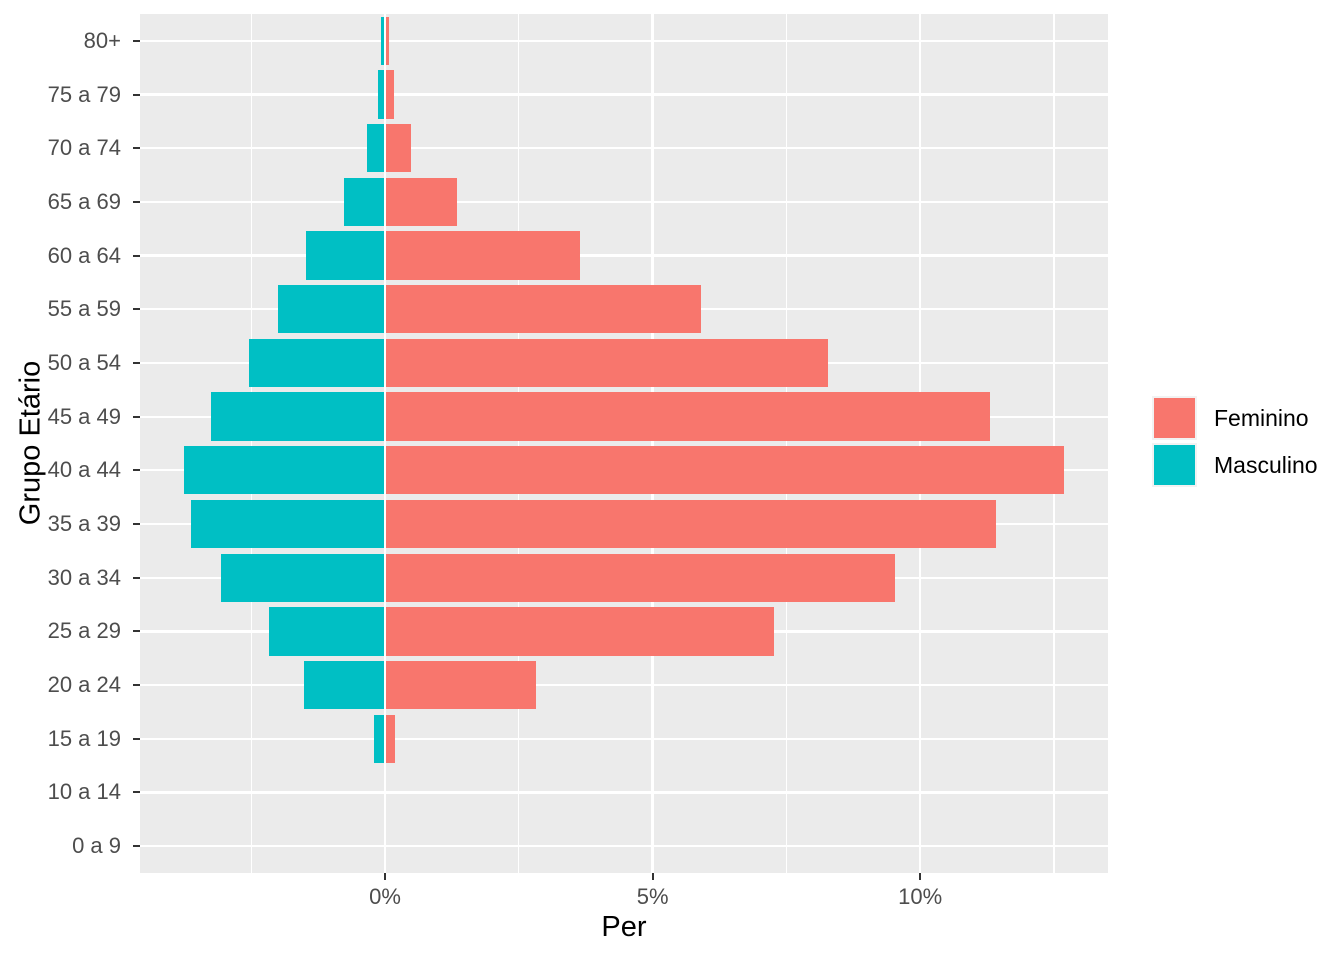 The height and width of the screenshot is (960, 1344). I want to click on y-tick-label: 55 a 59, so click(84, 309).